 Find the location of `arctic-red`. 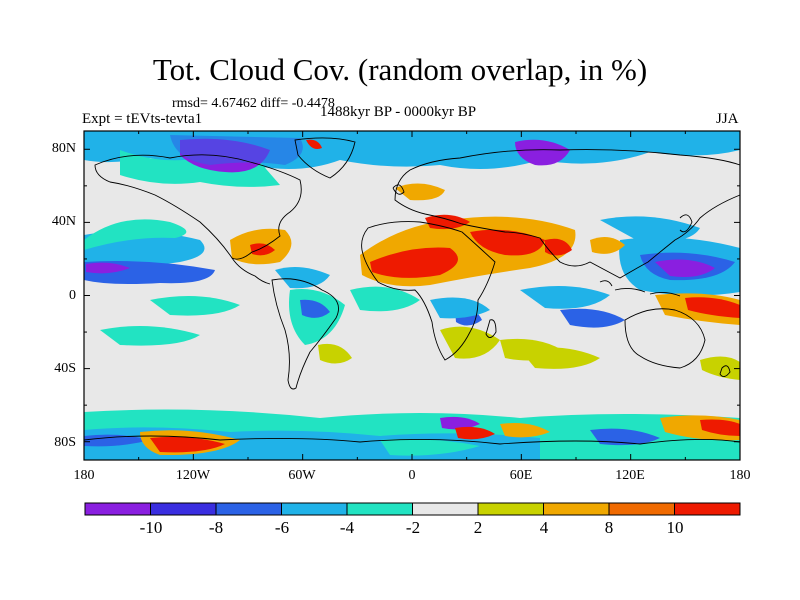

arctic-red is located at coordinates (314, 144).